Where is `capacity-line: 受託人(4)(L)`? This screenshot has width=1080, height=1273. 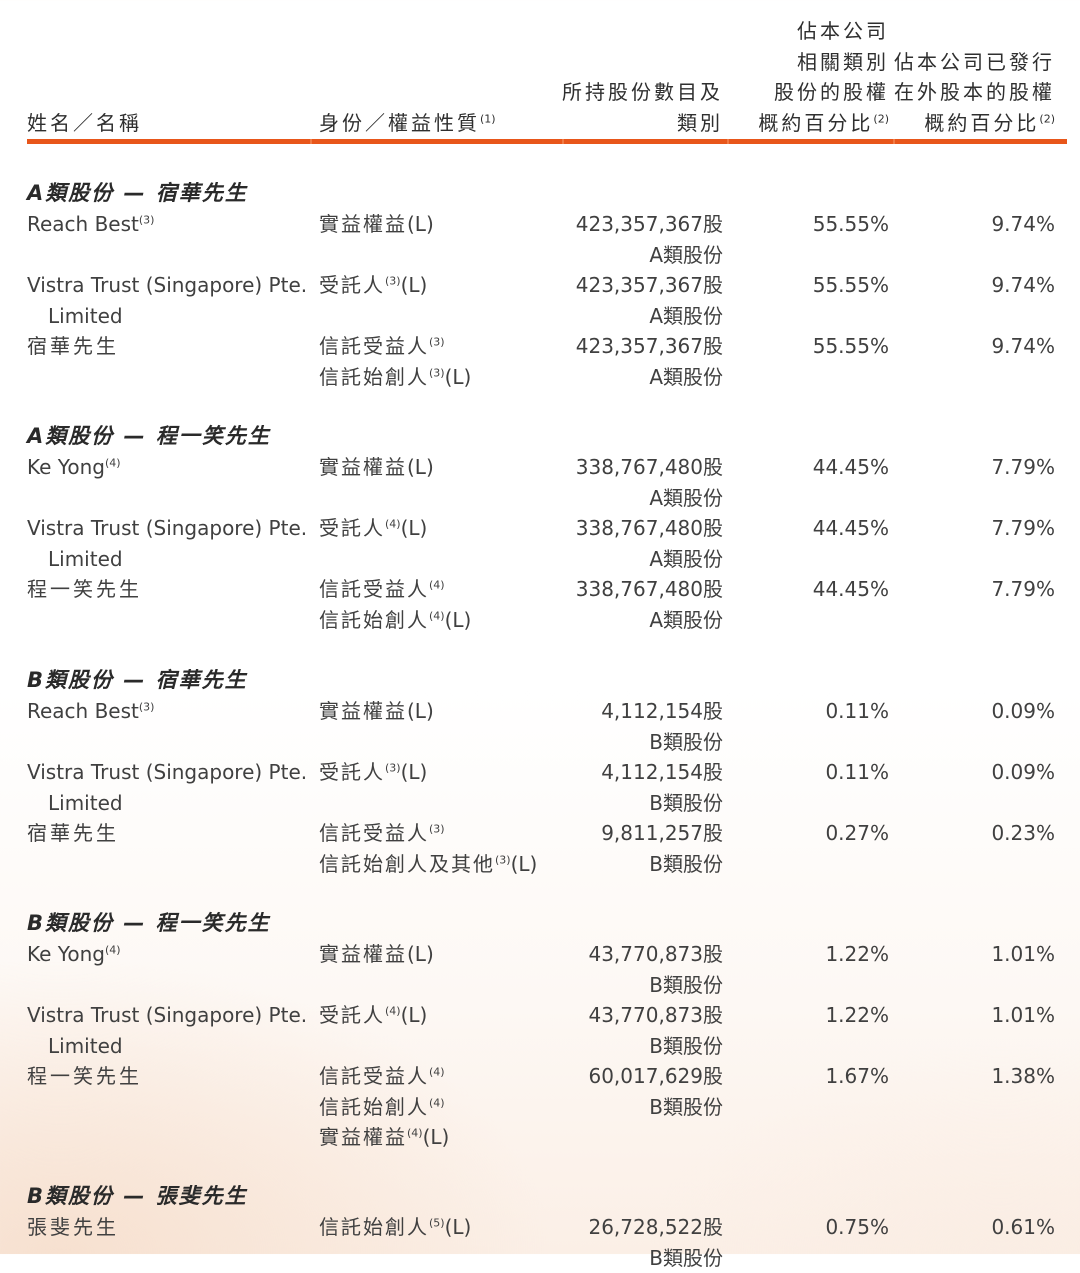
capacity-line: 受託人(4)(L) is located at coordinates (373, 1015).